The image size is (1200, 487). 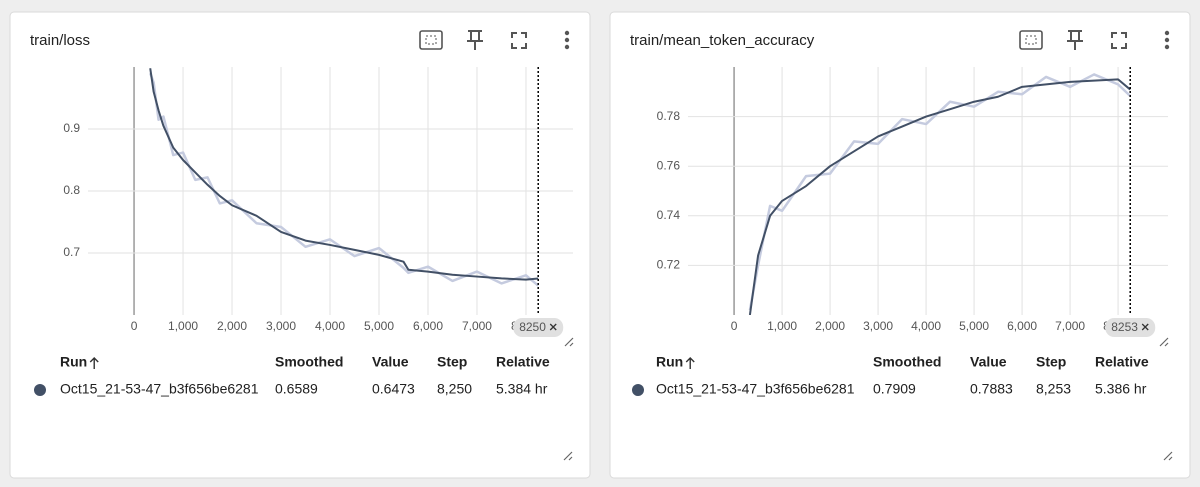 What do you see at coordinates (71, 190) in the screenshot?
I see `y-tick-label: 0.8` at bounding box center [71, 190].